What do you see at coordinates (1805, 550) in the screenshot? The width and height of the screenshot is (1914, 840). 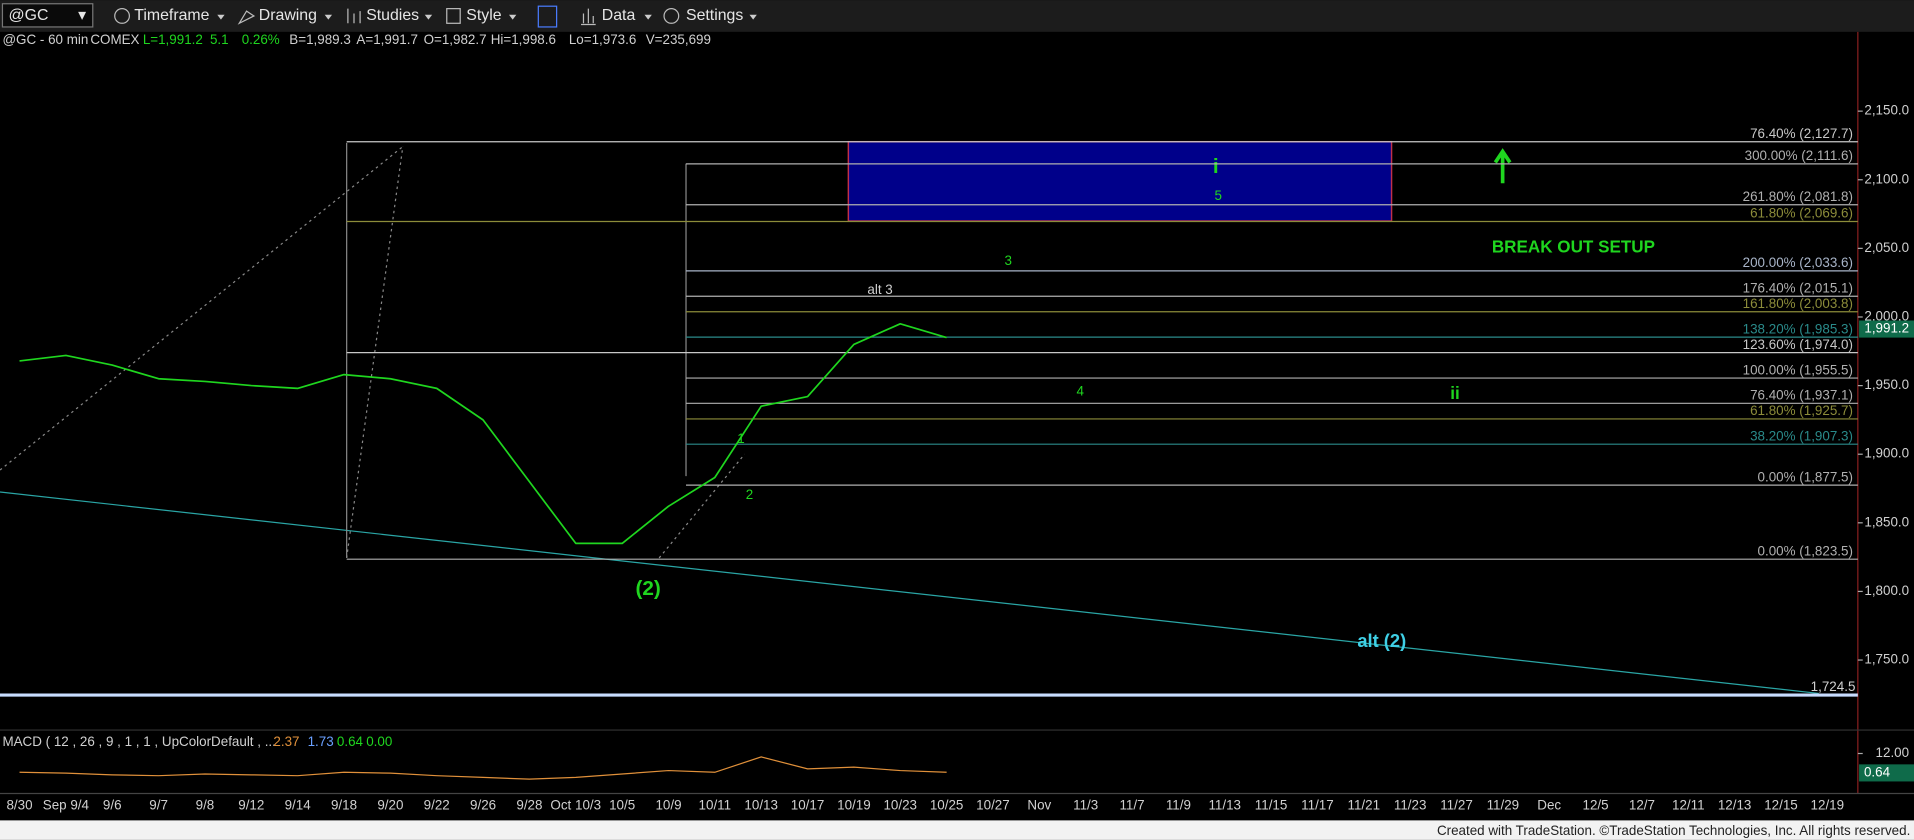 I see `fib-label: 0.00% (1,823.5)` at bounding box center [1805, 550].